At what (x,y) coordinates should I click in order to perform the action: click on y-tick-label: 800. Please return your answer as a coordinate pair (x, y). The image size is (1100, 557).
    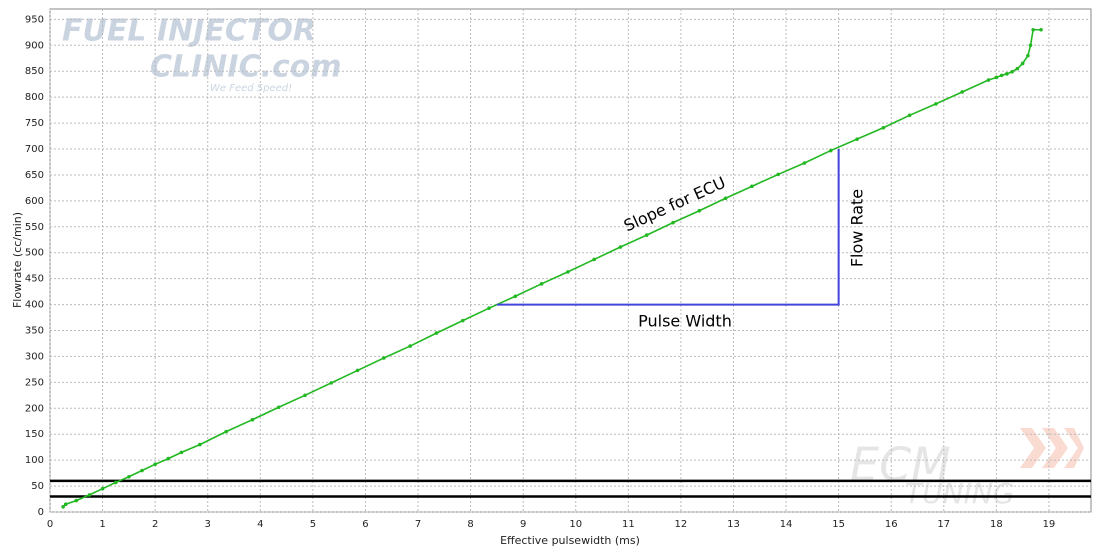
    Looking at the image, I should click on (34, 97).